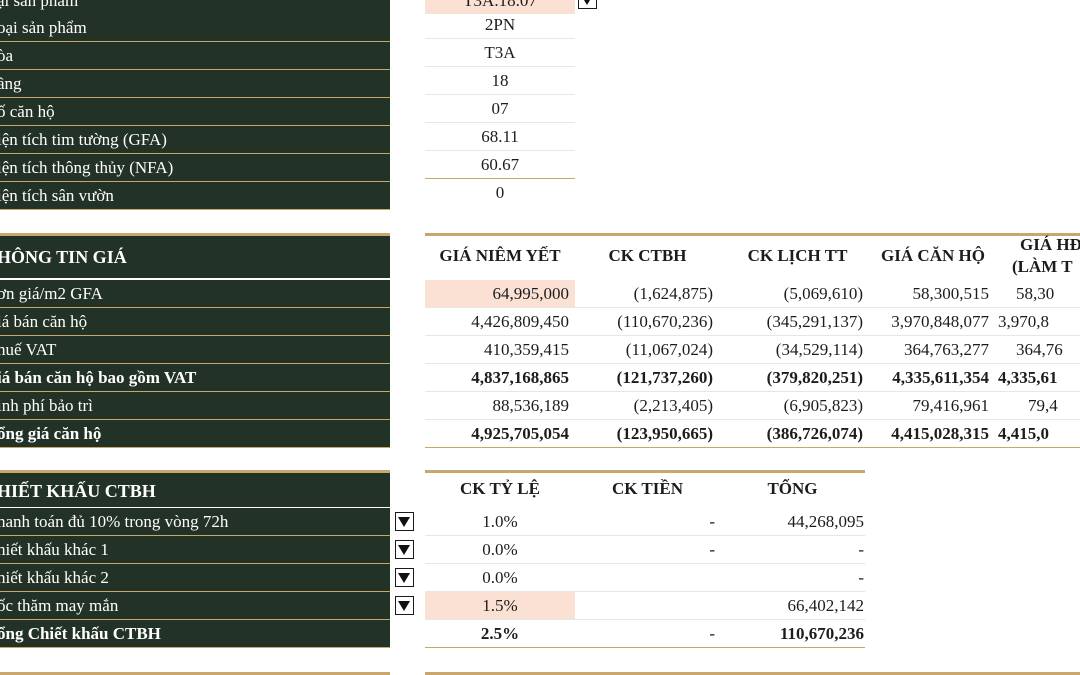 The image size is (1080, 675). What do you see at coordinates (195, 488) in the screenshot?
I see `discount-section-title: HIẾT KHẤU CTBH` at bounding box center [195, 488].